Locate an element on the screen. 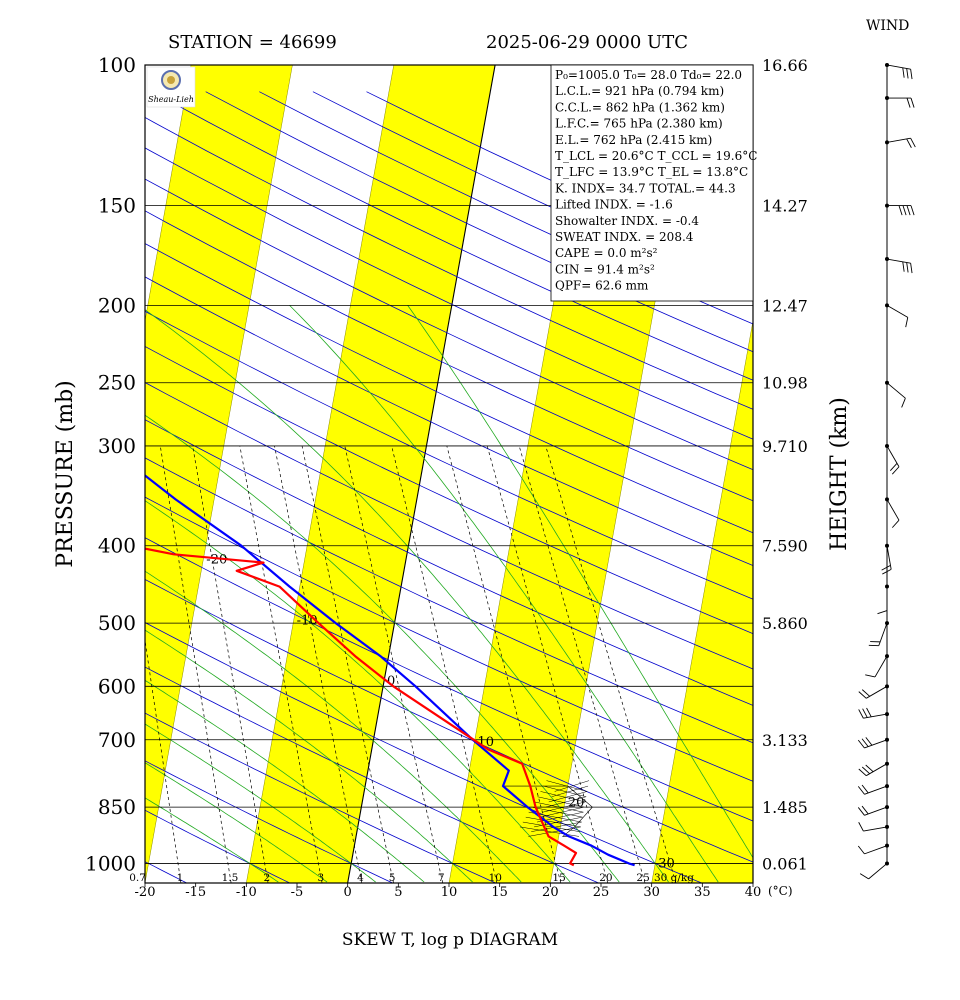  station-label: STATION = 46699 is located at coordinates (252, 42).